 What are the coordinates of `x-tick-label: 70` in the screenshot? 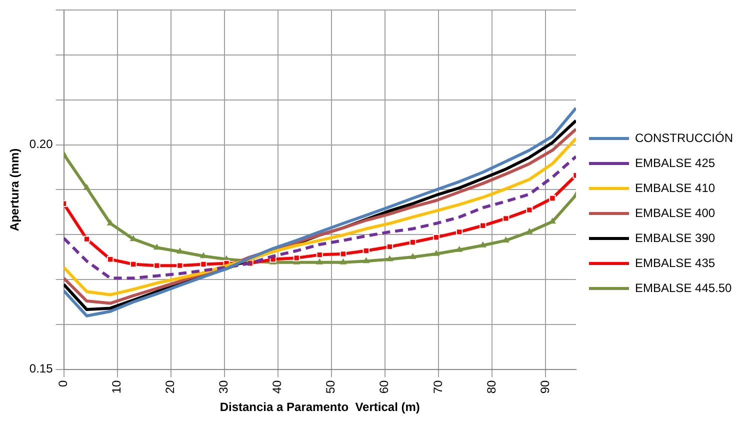 It's located at (437, 387).